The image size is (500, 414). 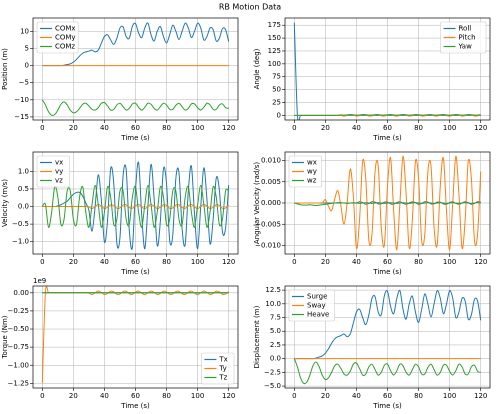 What do you see at coordinates (272, 386) in the screenshot?
I see `y-tick-label: −5.0` at bounding box center [272, 386].